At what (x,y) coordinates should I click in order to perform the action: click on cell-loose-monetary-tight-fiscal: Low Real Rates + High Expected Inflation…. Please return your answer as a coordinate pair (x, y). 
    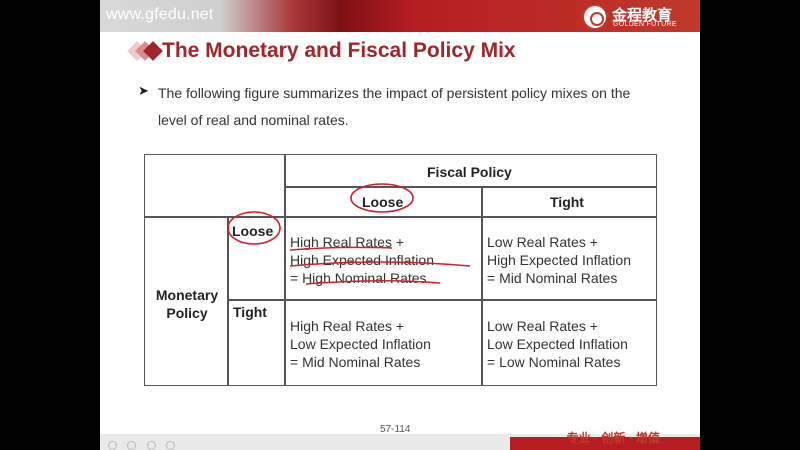
    Looking at the image, I should click on (559, 260).